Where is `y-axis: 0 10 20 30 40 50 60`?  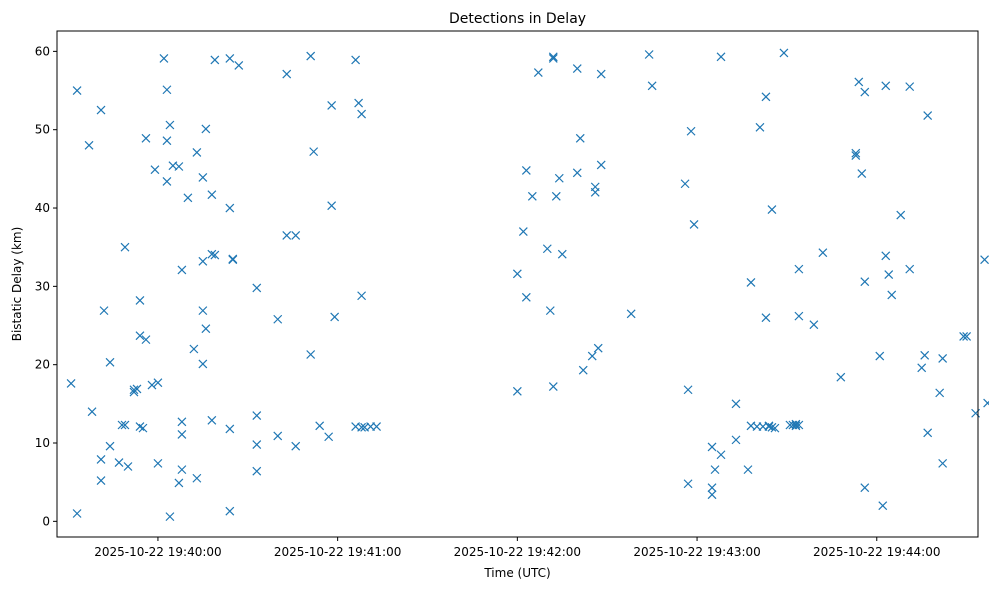
y-axis: 0 10 20 30 40 50 60 is located at coordinates (46, 286).